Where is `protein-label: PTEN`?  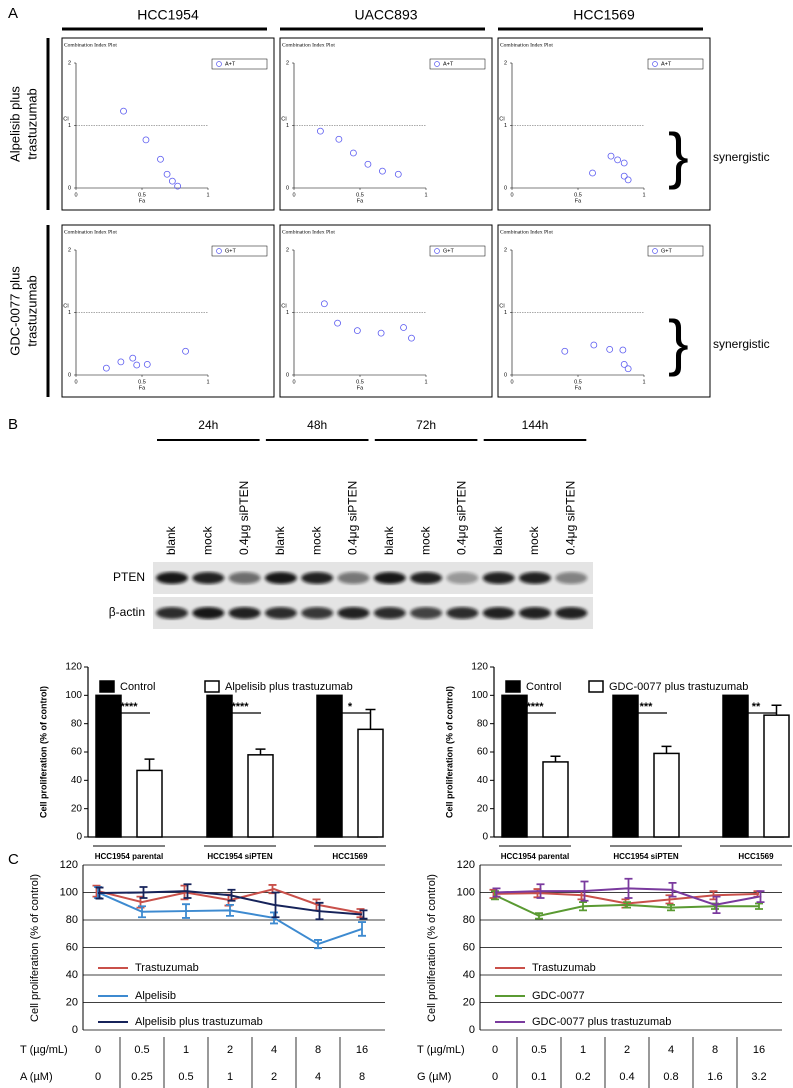 protein-label: PTEN is located at coordinates (129, 577).